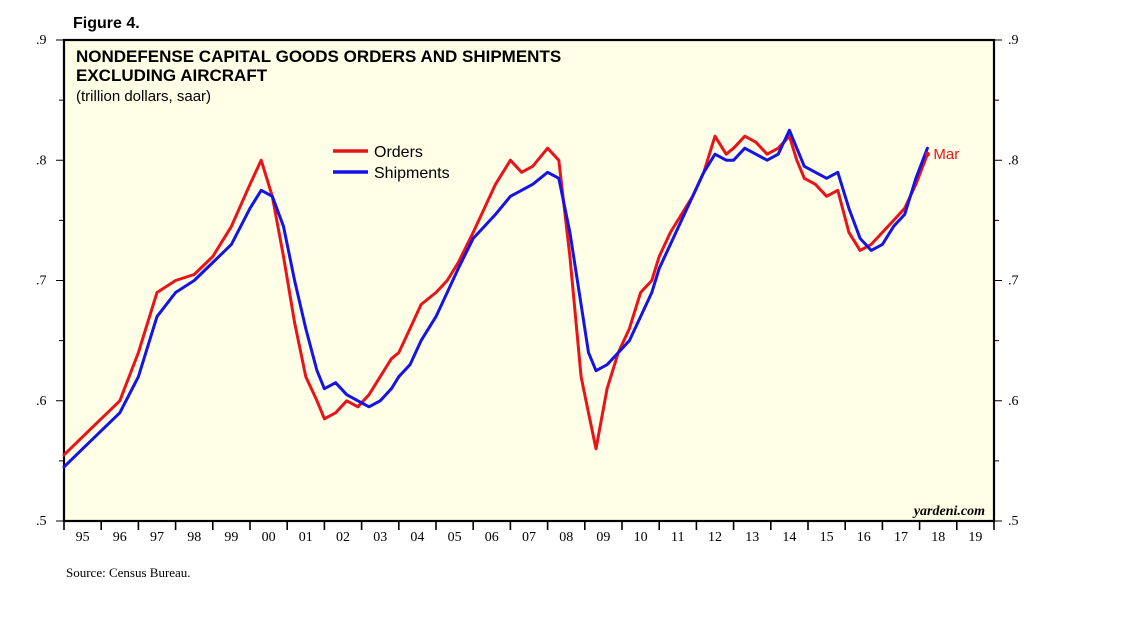 Image resolution: width=1138 pixels, height=621 pixels. I want to click on y-axis-right: .5 .6 .7 .8 .9, so click(1006, 281).